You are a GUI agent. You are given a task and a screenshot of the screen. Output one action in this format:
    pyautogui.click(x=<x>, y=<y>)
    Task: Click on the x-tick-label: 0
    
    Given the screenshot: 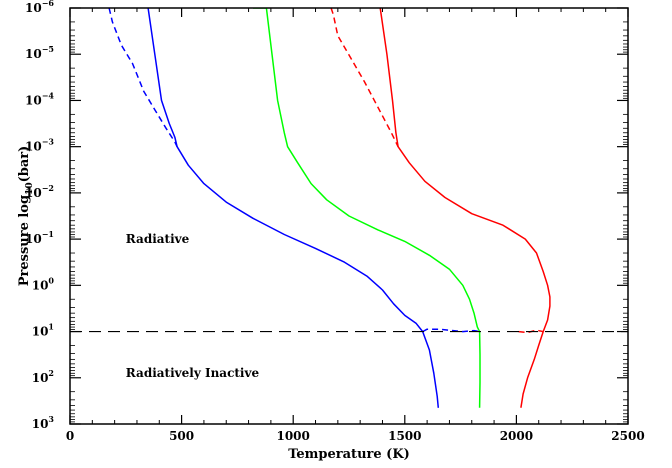 What is the action you would take?
    pyautogui.click(x=70, y=436)
    